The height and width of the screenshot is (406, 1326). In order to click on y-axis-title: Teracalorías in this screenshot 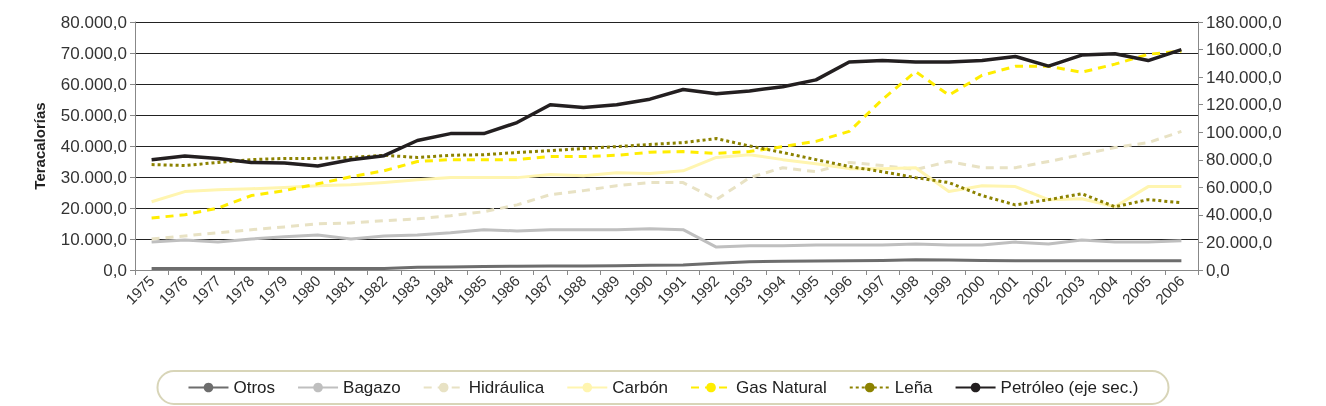, I will do `click(39, 146)`.